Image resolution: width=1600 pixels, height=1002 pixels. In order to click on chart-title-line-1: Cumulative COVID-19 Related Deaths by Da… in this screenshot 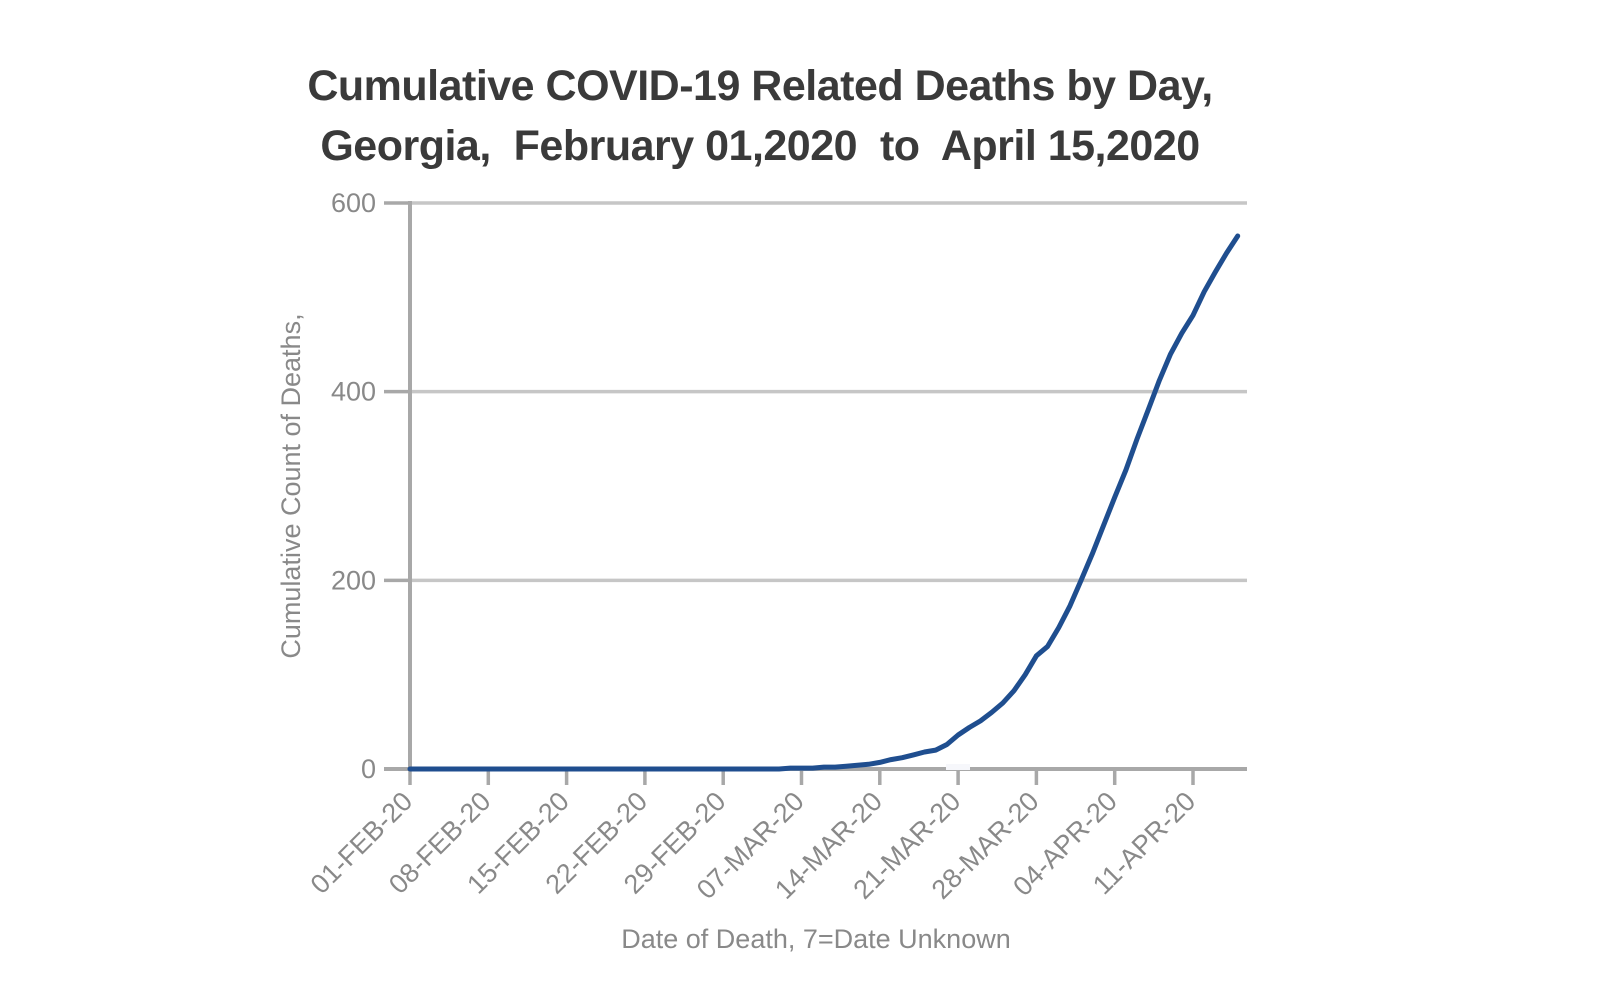, I will do `click(760, 86)`.